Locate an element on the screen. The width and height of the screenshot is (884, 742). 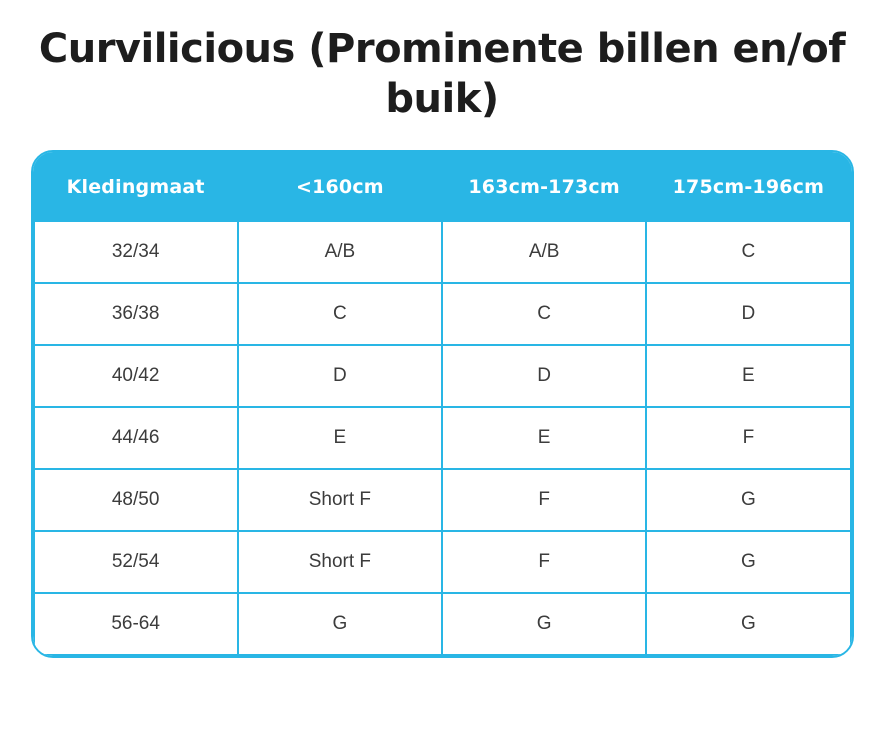
table-row: 36/38 C C D is located at coordinates (442, 314).